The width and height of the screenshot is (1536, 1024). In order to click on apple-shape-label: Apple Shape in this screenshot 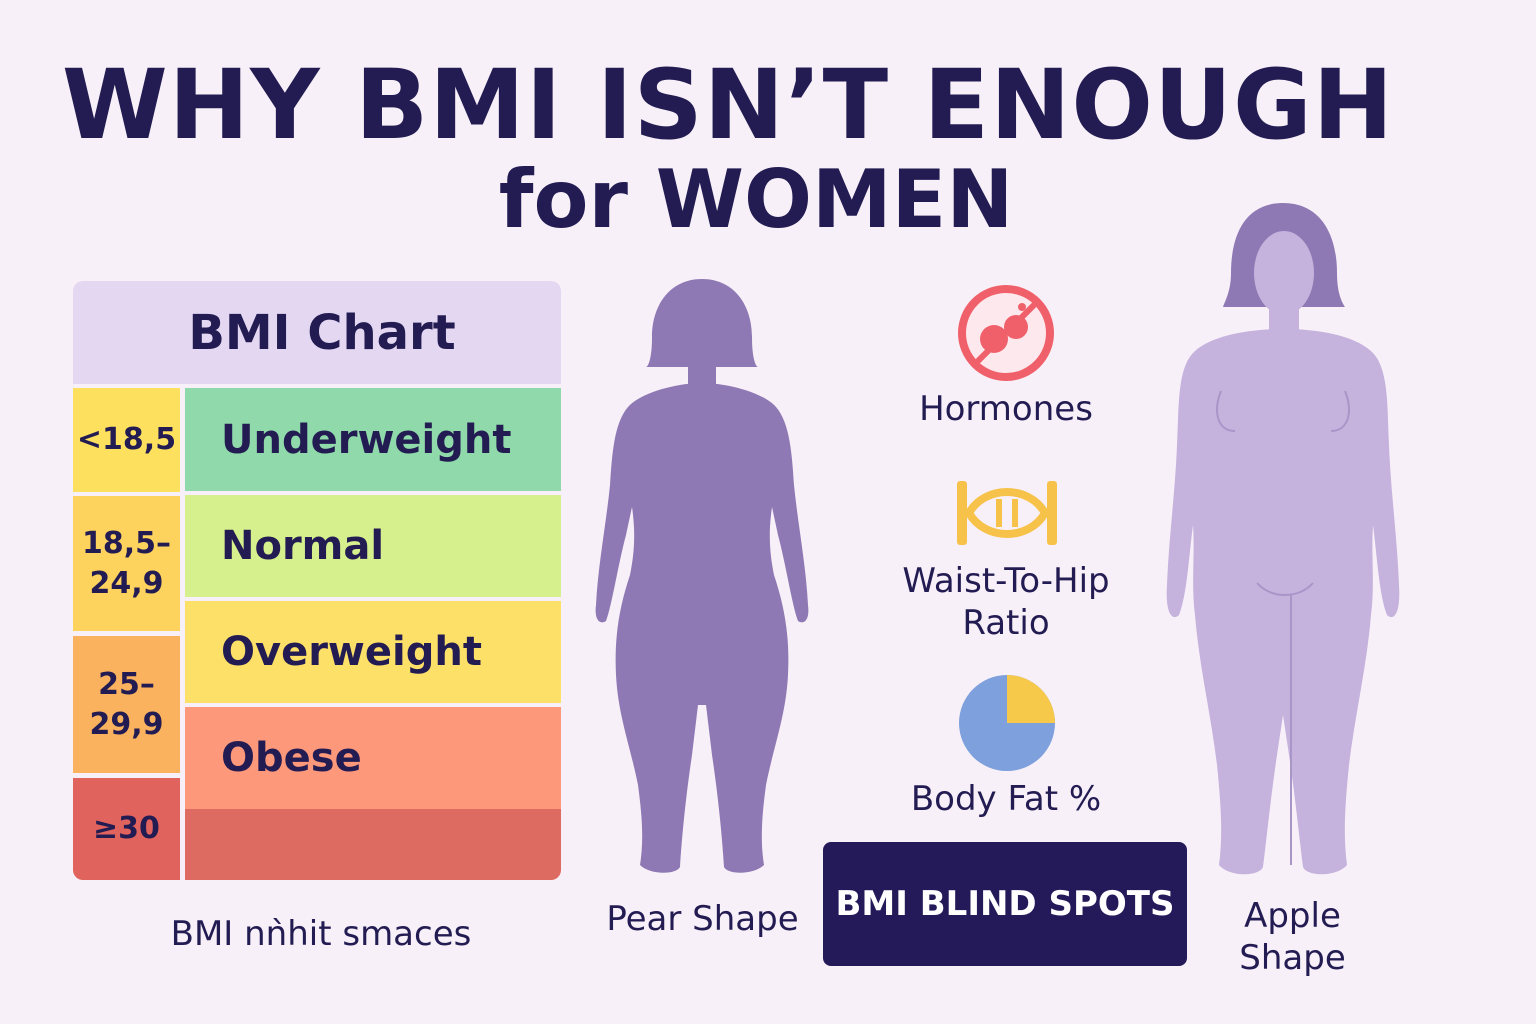, I will do `click(1292, 937)`.